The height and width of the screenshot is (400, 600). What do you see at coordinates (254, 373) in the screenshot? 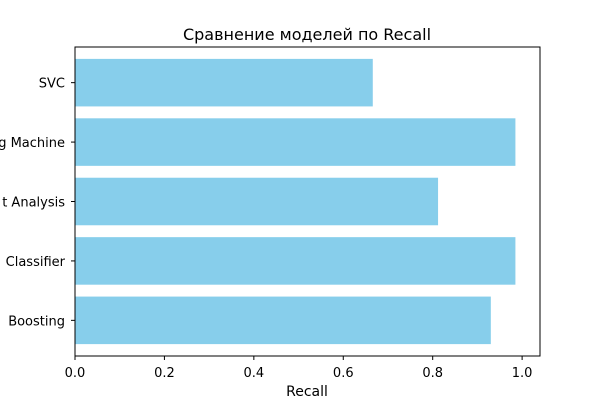
I see `x-tick-label: 0.4` at bounding box center [254, 373].